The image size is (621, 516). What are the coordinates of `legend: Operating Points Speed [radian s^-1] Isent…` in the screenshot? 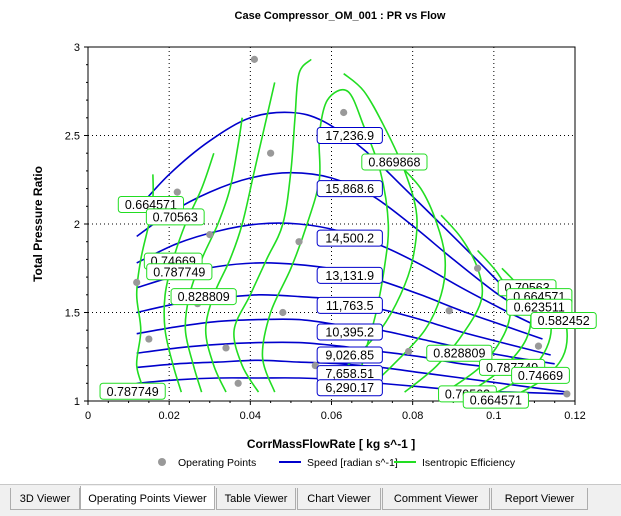 It's located at (337, 463).